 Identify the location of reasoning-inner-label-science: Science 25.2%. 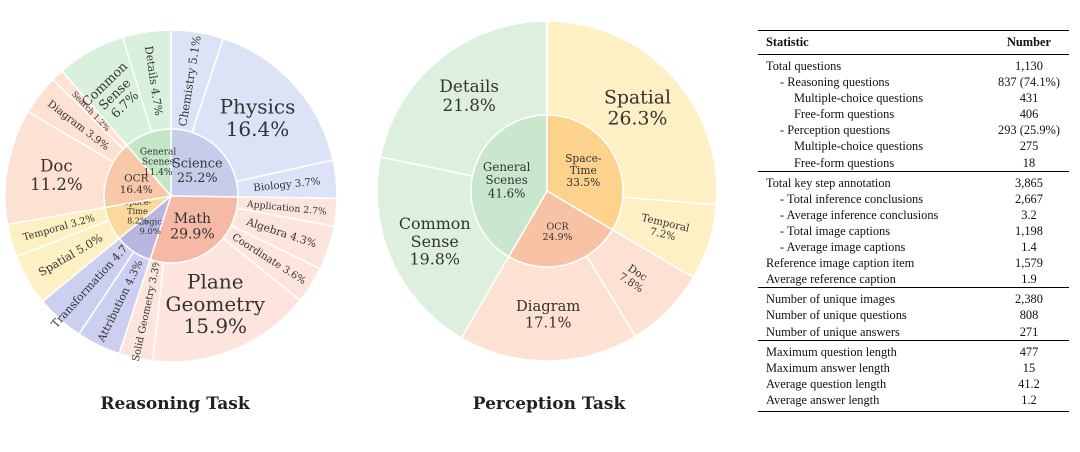
(197, 170).